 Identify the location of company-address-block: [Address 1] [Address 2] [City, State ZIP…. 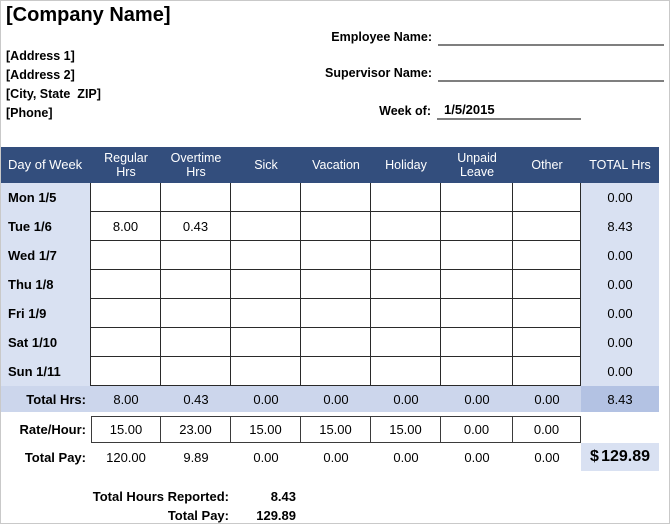
(53, 85).